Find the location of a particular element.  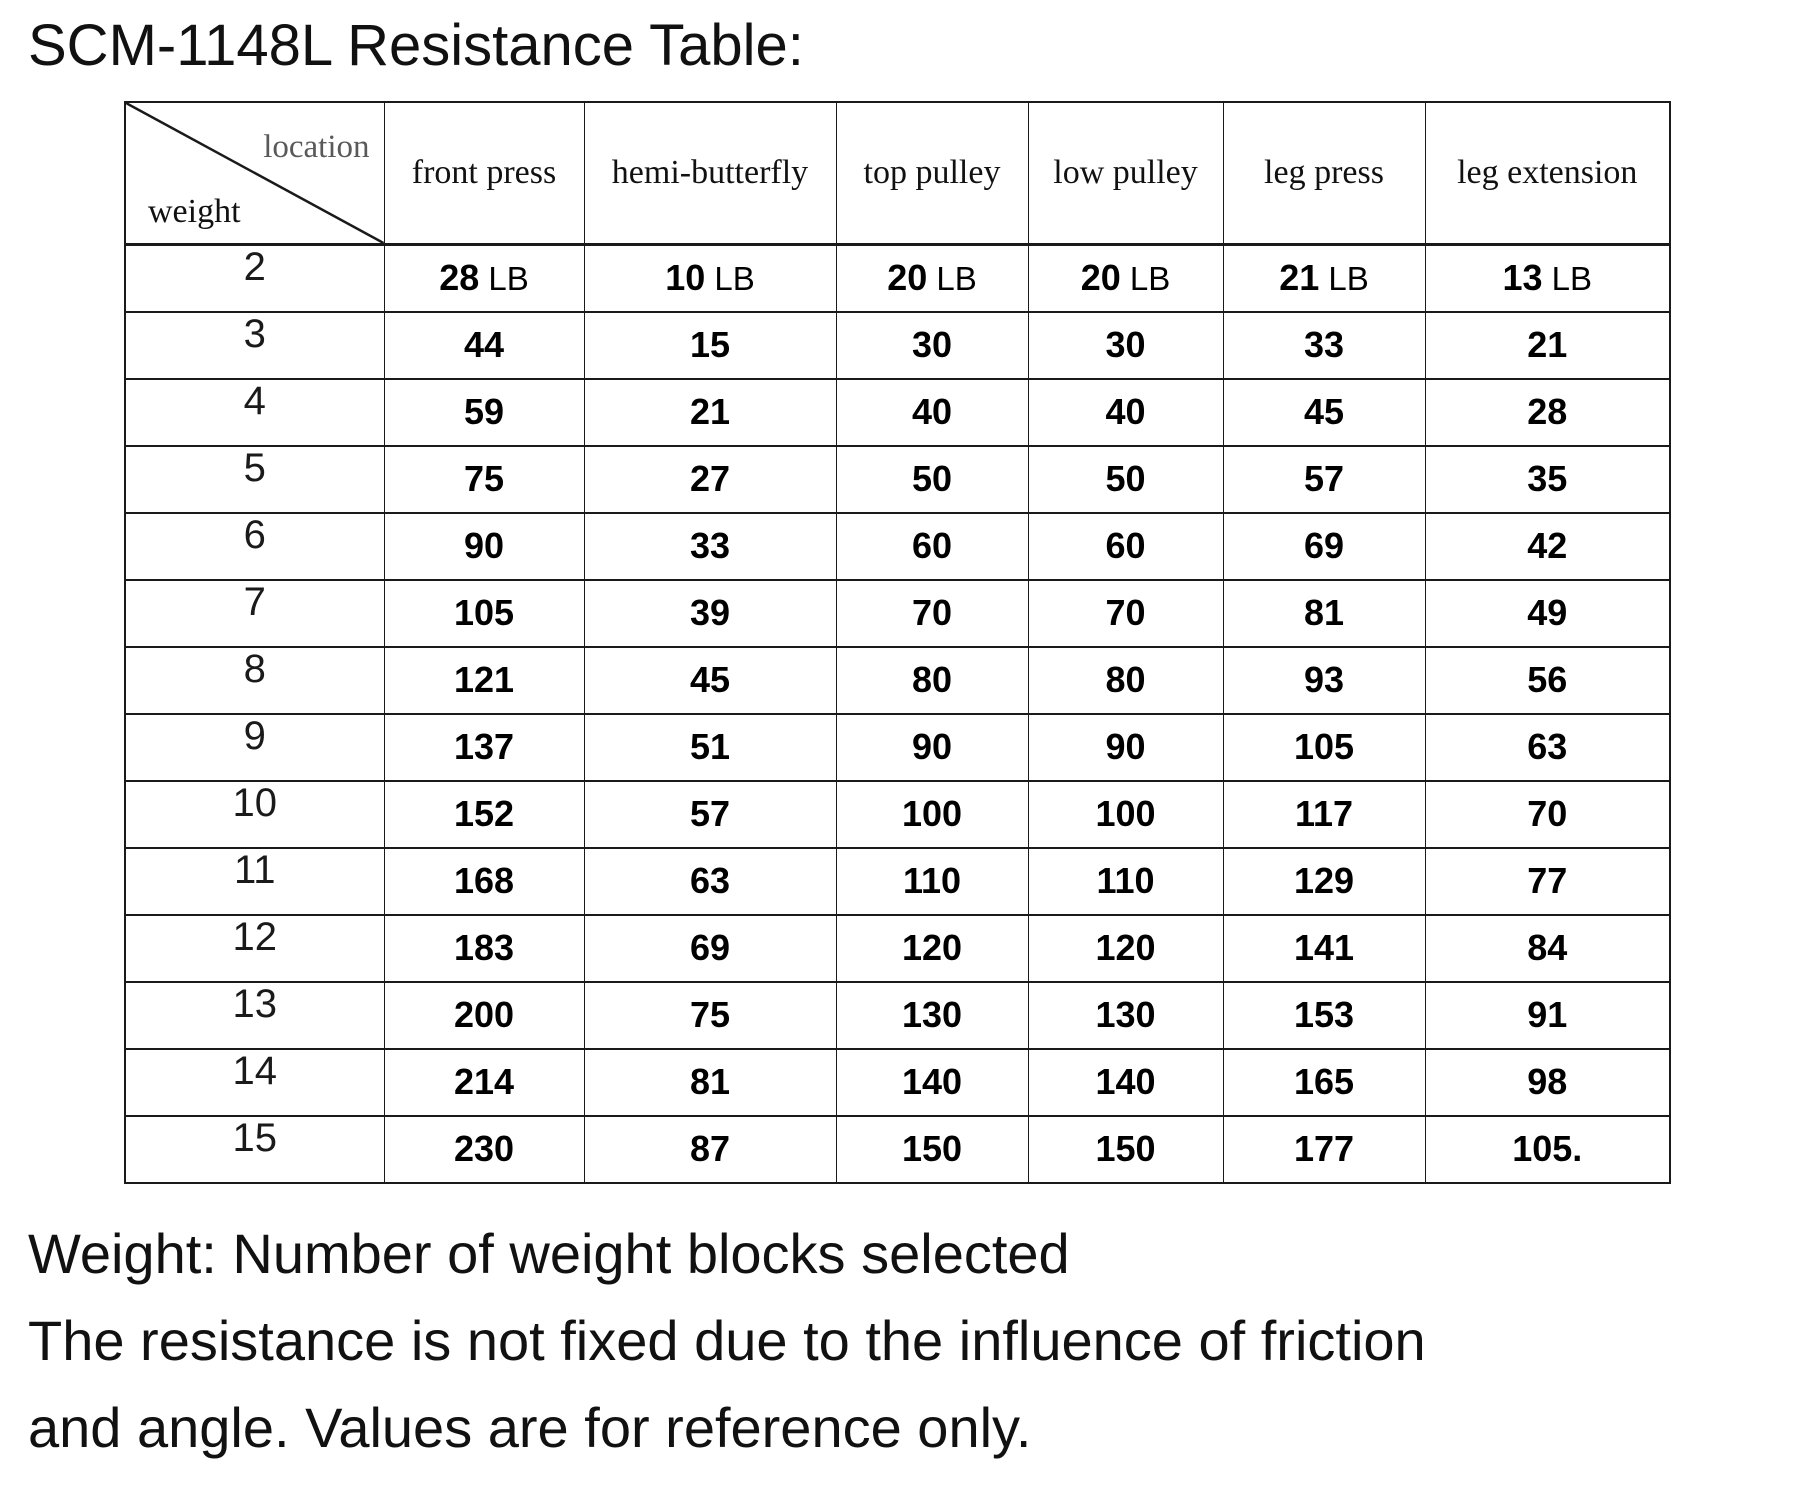

value-number: 56 is located at coordinates (1547, 679).